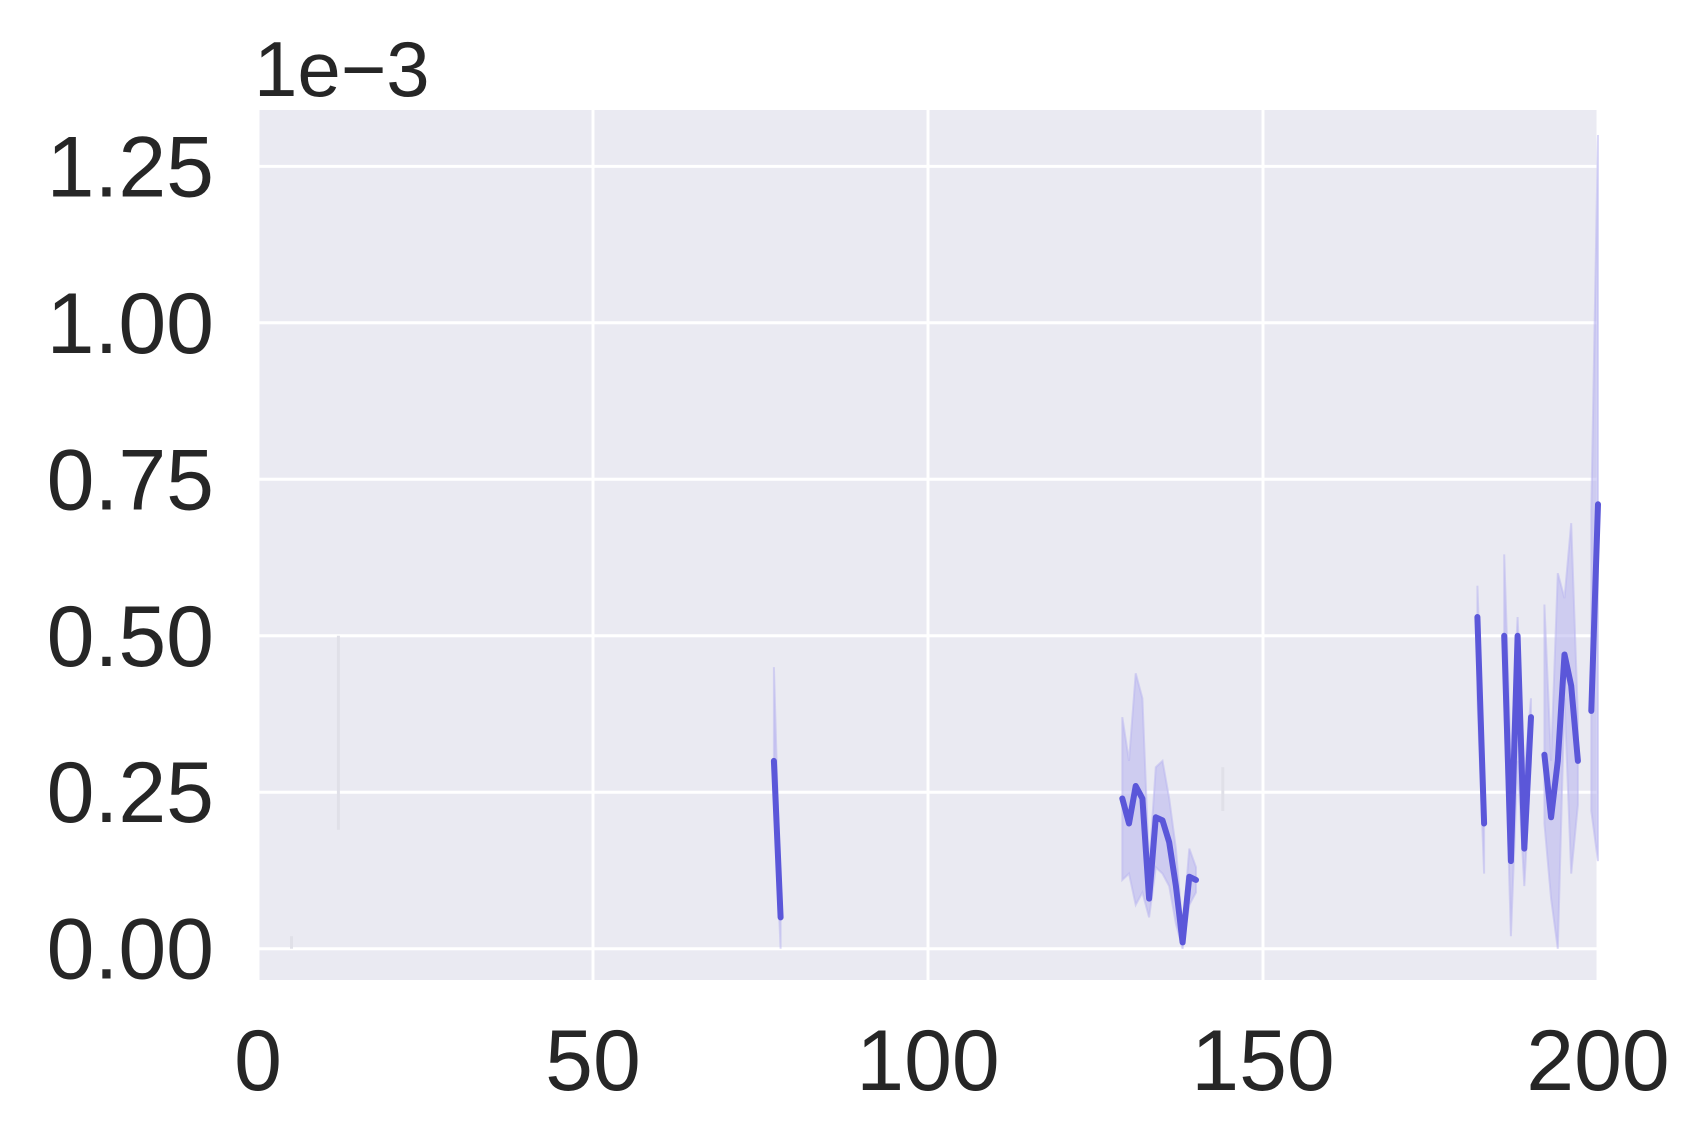  Describe the element at coordinates (1598, 1061) in the screenshot. I see `x-tick-label: 200` at that location.